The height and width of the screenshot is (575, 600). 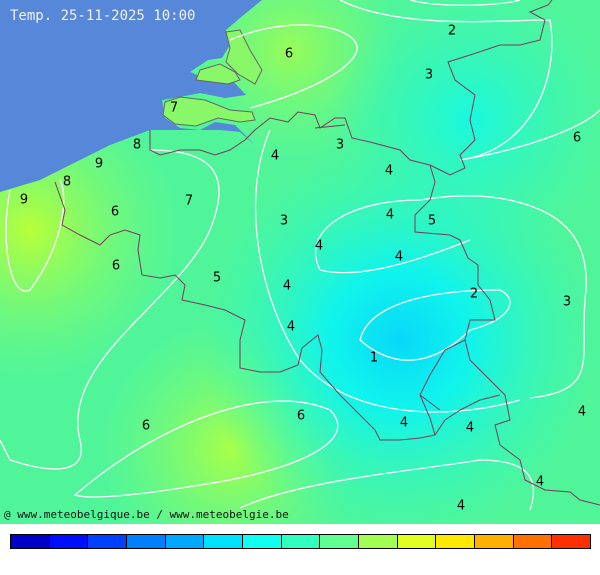 What do you see at coordinates (131, 96) in the screenshot?
I see `sea-area` at bounding box center [131, 96].